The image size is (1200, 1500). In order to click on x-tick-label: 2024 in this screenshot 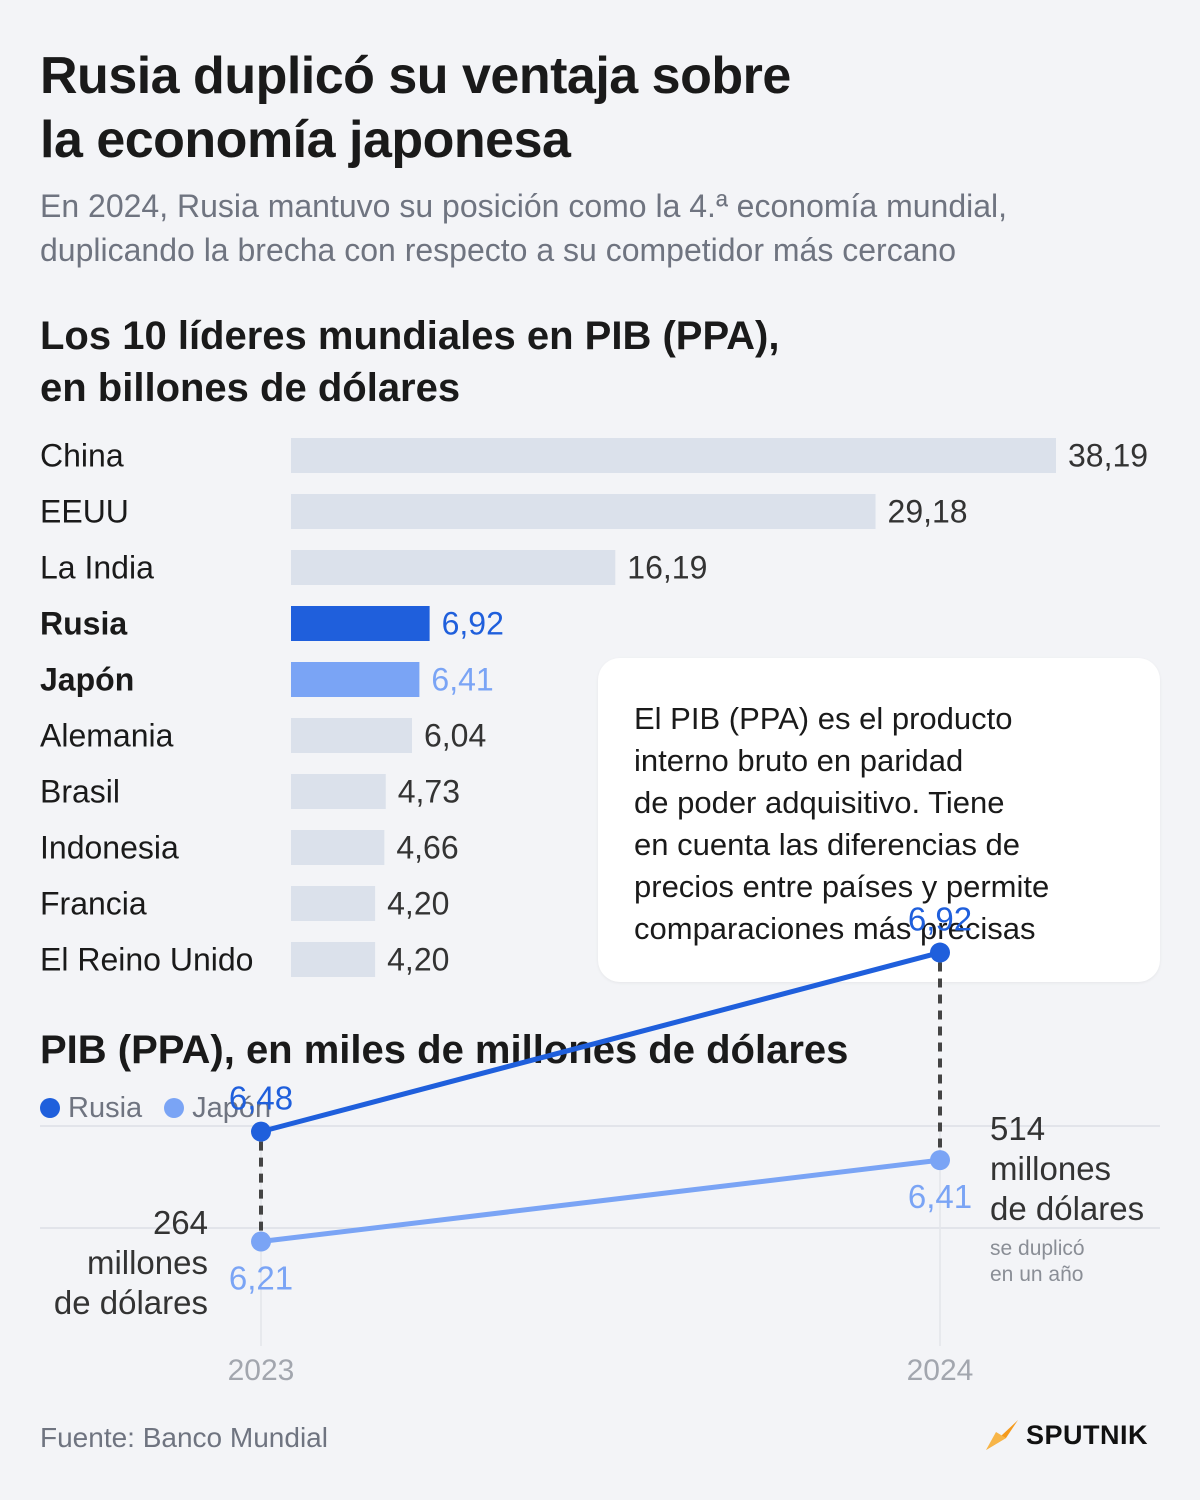, I will do `click(940, 1370)`.